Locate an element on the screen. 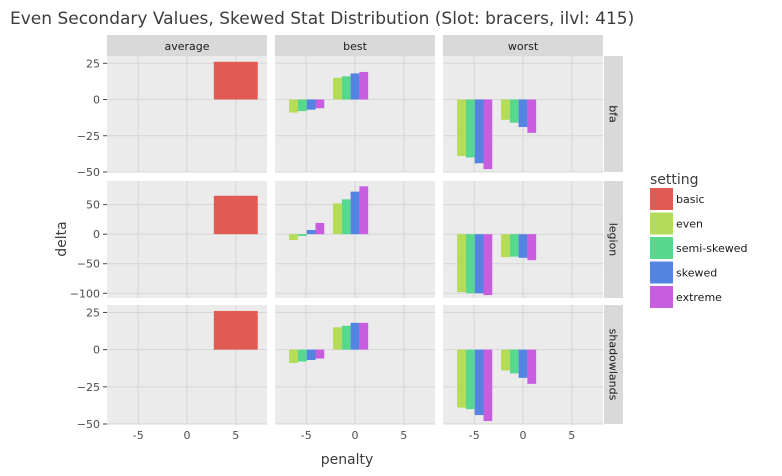 The height and width of the screenshot is (476, 782). legend-label-basic: basic is located at coordinates (690, 199).